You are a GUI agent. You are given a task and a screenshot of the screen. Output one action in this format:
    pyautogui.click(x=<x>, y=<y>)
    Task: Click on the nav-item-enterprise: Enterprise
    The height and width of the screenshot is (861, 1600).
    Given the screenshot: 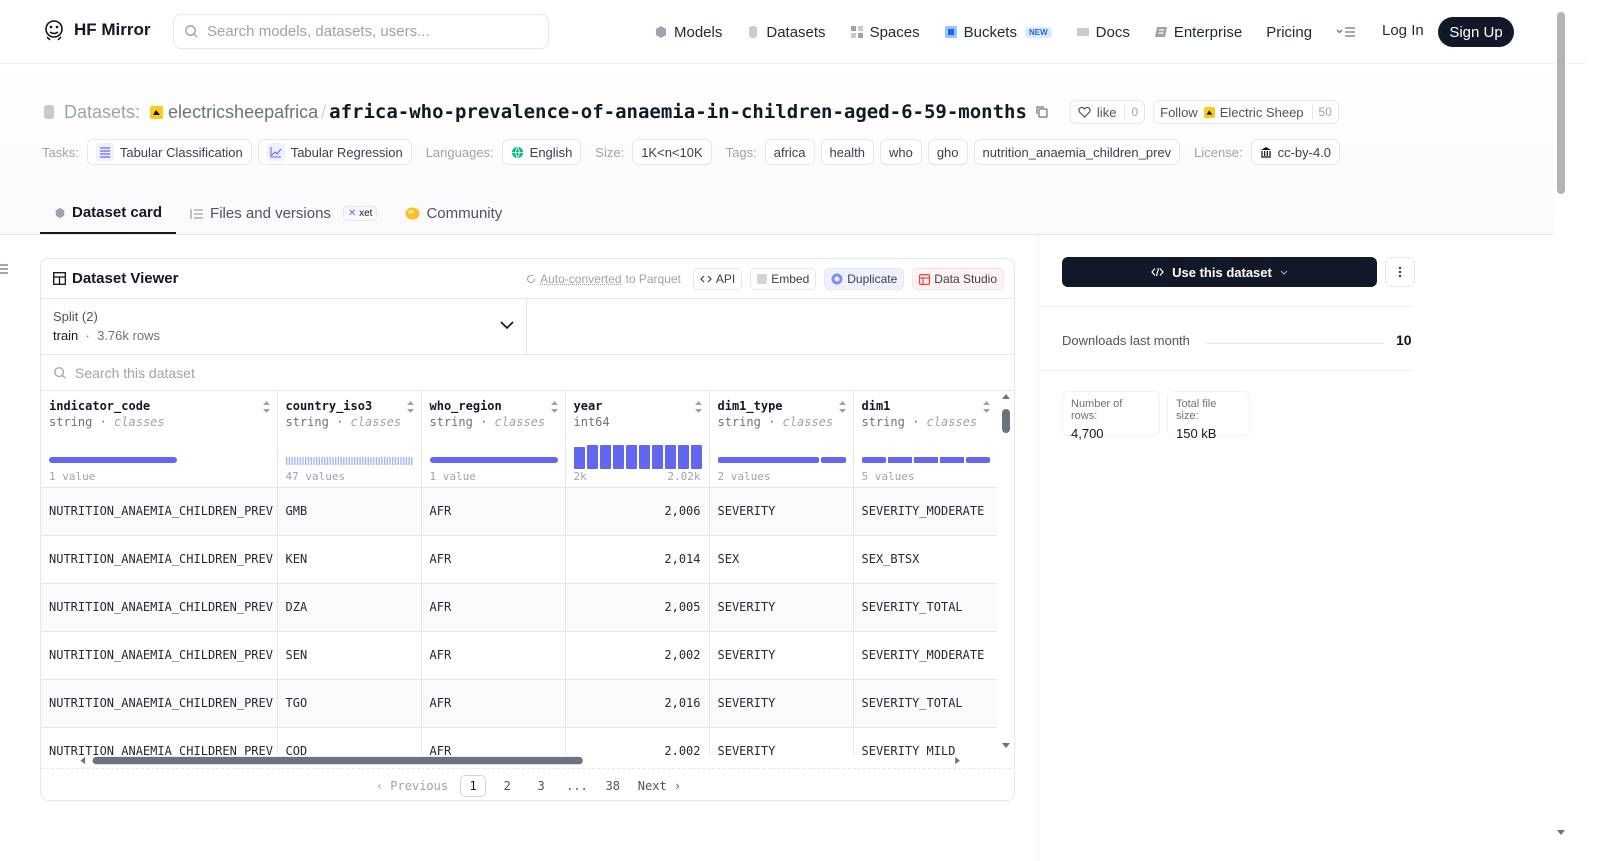 What is the action you would take?
    pyautogui.click(x=1198, y=32)
    